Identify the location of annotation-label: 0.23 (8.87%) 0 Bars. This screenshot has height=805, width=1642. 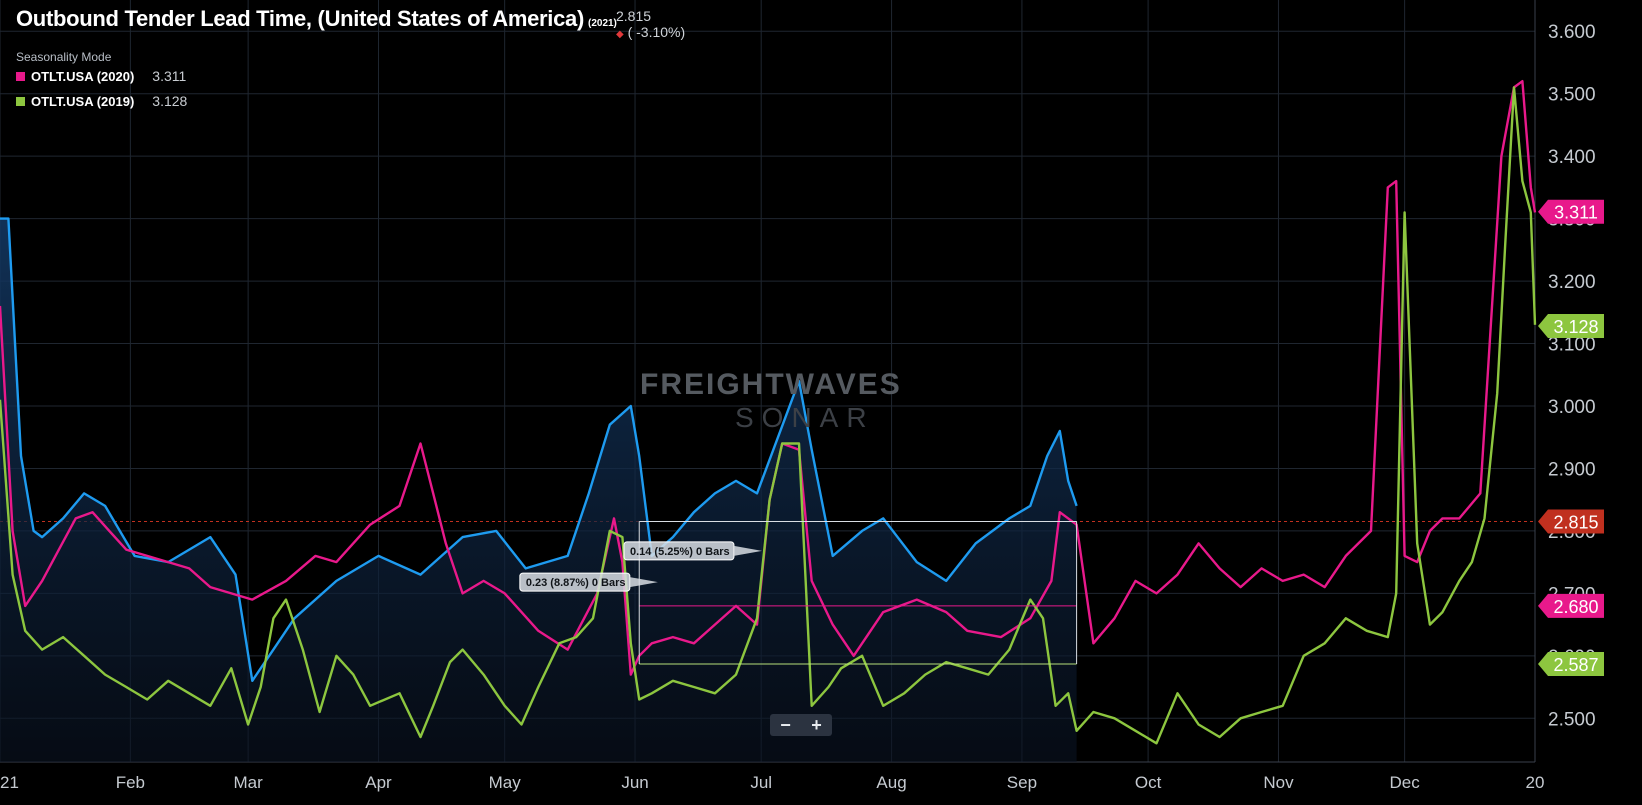
(576, 583).